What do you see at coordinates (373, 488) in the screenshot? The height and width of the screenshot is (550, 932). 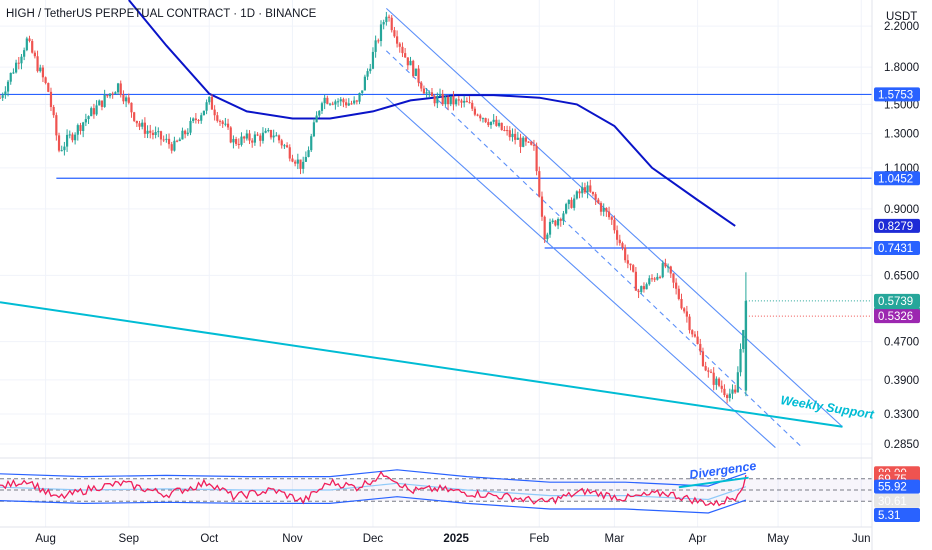 I see `rsi-line` at bounding box center [373, 488].